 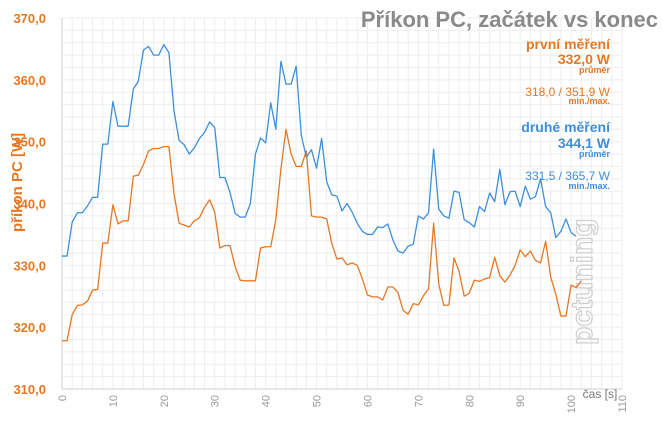 I want to click on x-tick-label: 40, so click(x=267, y=401).